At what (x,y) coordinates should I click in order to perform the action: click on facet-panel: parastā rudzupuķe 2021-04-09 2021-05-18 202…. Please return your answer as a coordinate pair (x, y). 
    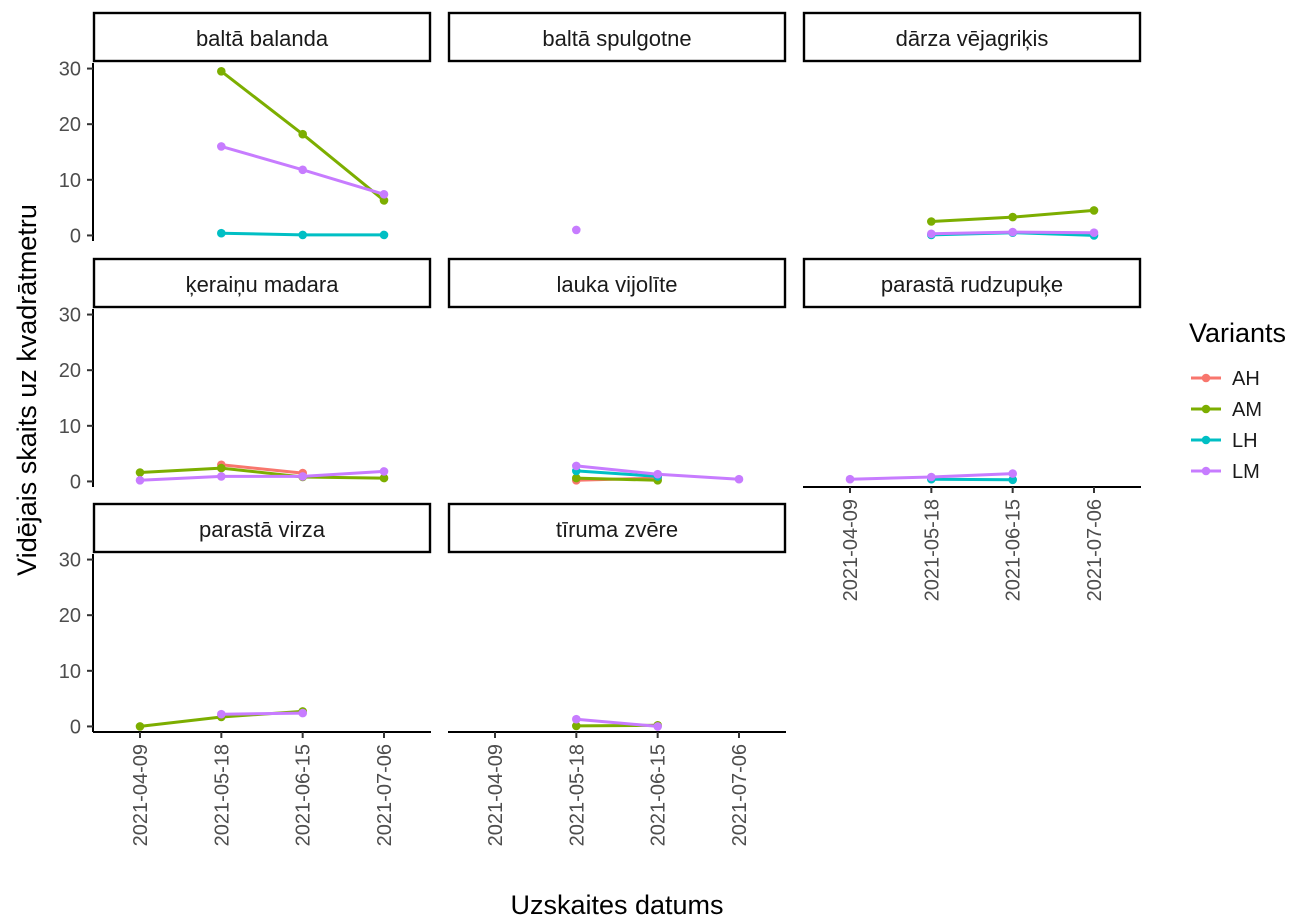
    Looking at the image, I should click on (972, 429).